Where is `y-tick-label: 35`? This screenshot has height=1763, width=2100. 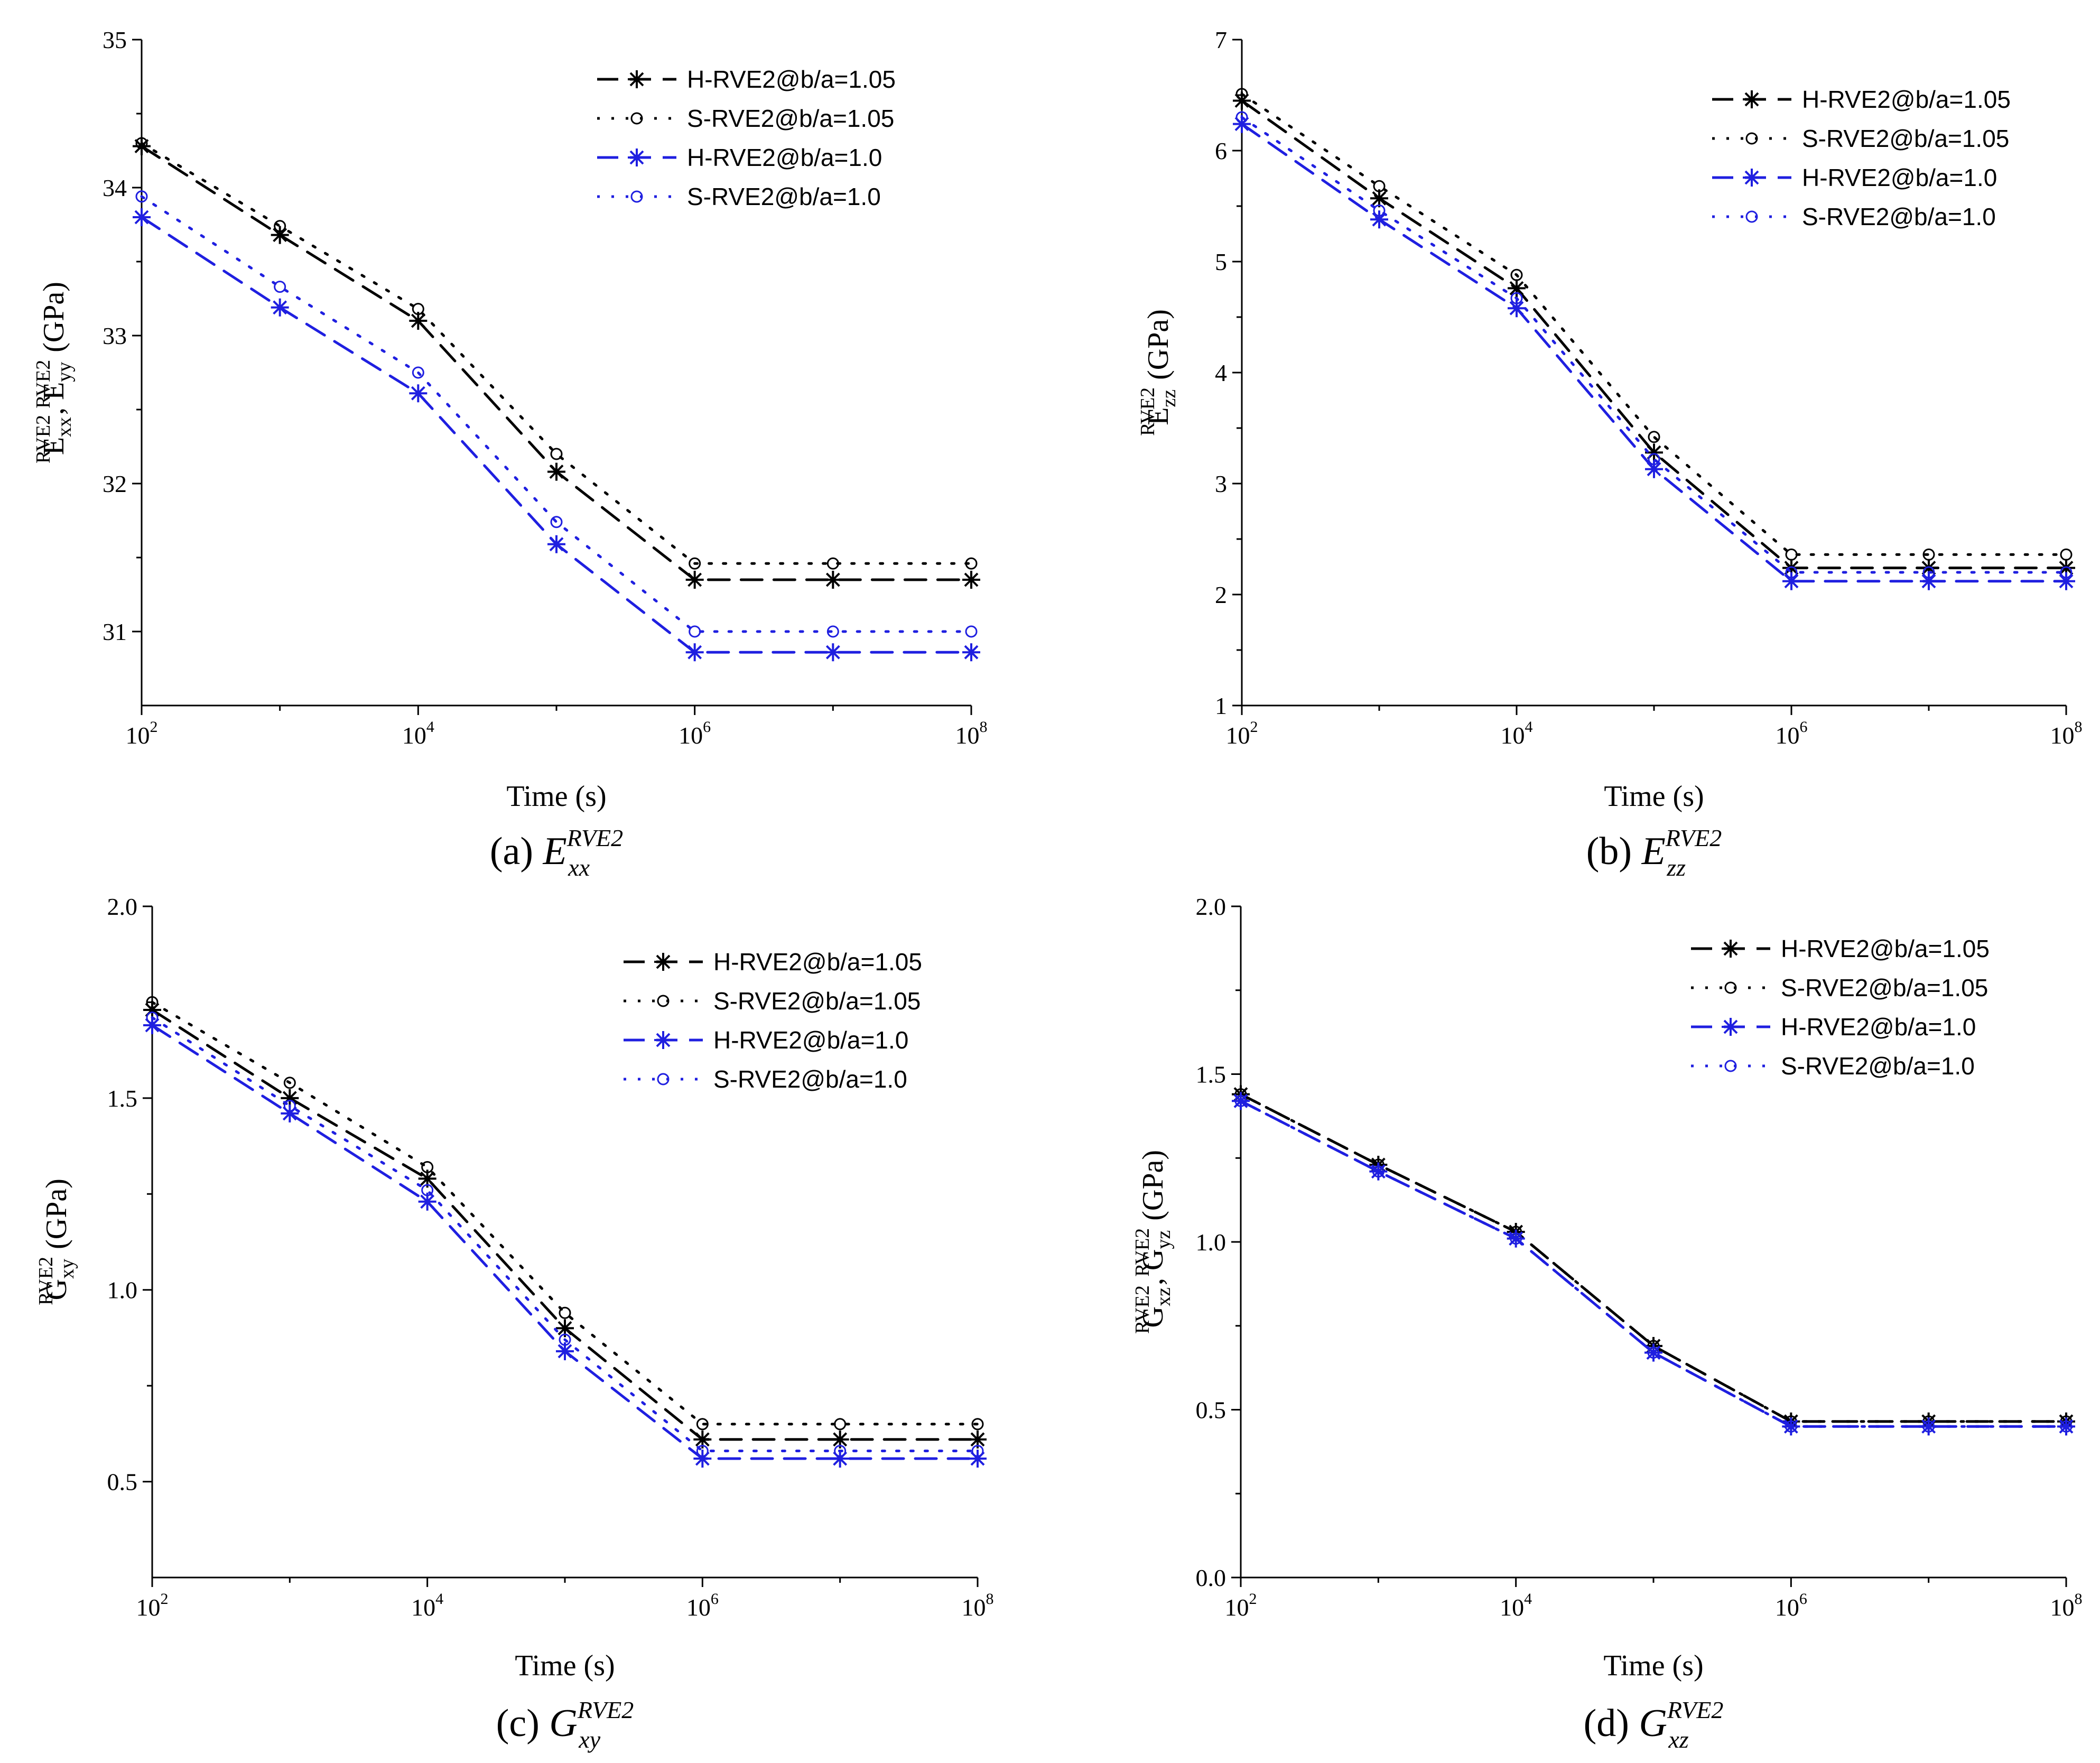 y-tick-label: 35 is located at coordinates (115, 40).